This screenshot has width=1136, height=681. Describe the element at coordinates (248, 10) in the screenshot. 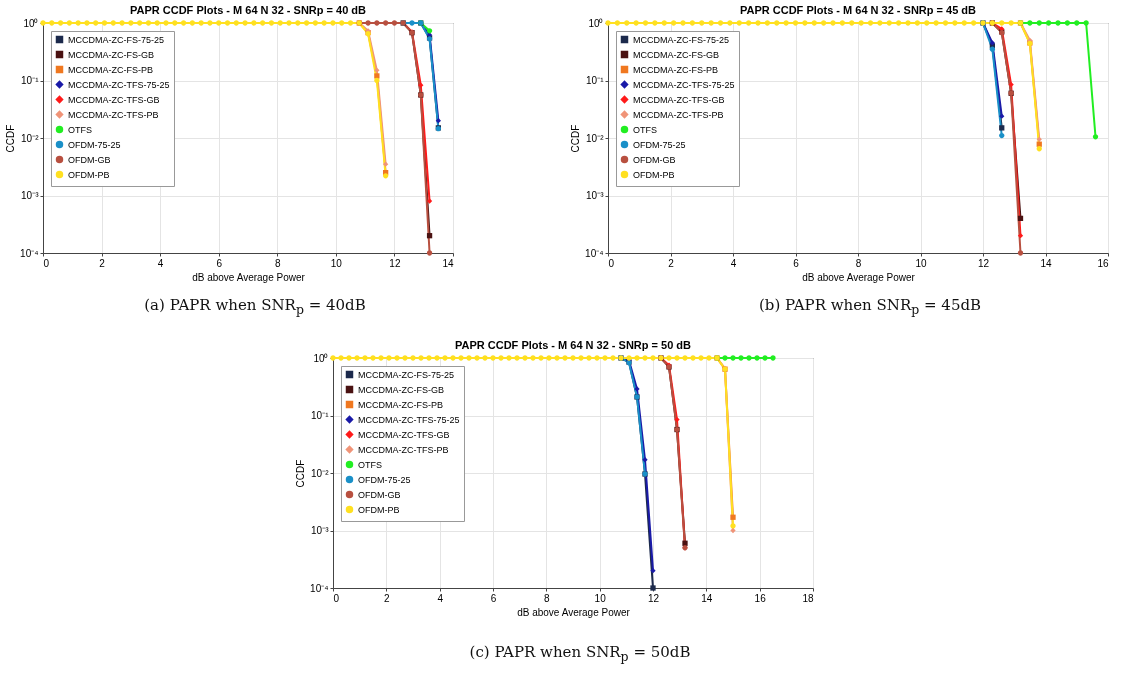

I see `chart-title: PAPR CCDF Plots - M 64 N 32 - SNRp = 40 dB` at that location.